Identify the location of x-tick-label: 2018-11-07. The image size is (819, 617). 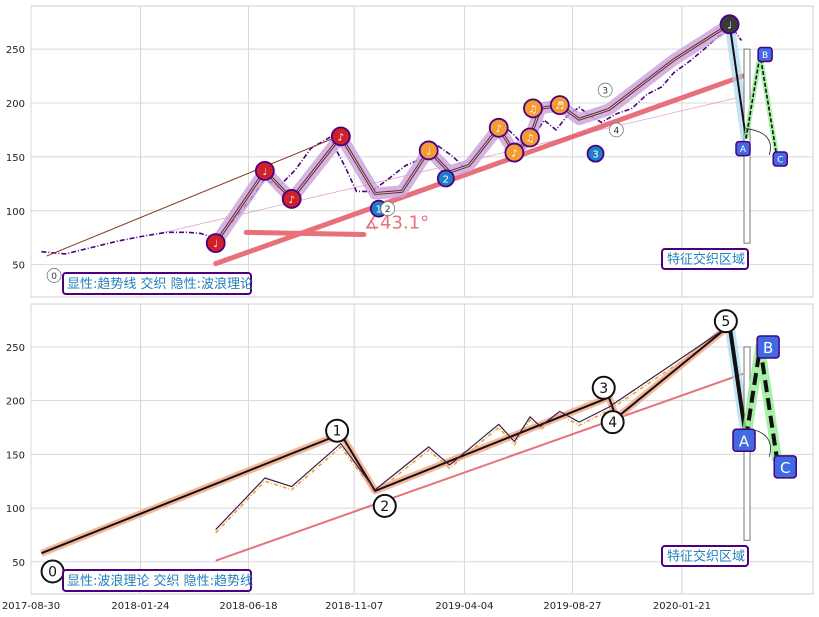
(354, 606).